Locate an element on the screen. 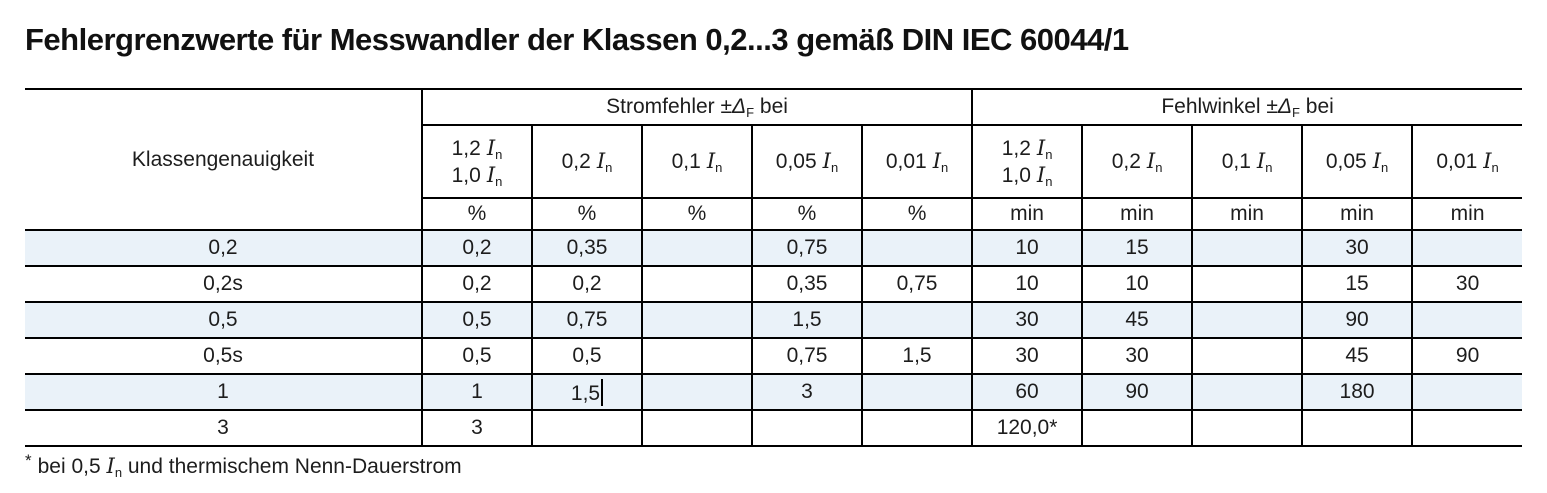 This screenshot has width=1547, height=493. text-caret is located at coordinates (602, 392).